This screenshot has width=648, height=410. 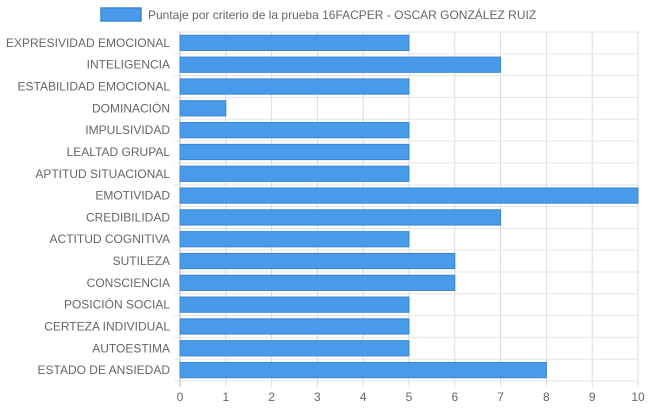 What do you see at coordinates (127, 130) in the screenshot?
I see `category-label: IMPULSIVIDAD` at bounding box center [127, 130].